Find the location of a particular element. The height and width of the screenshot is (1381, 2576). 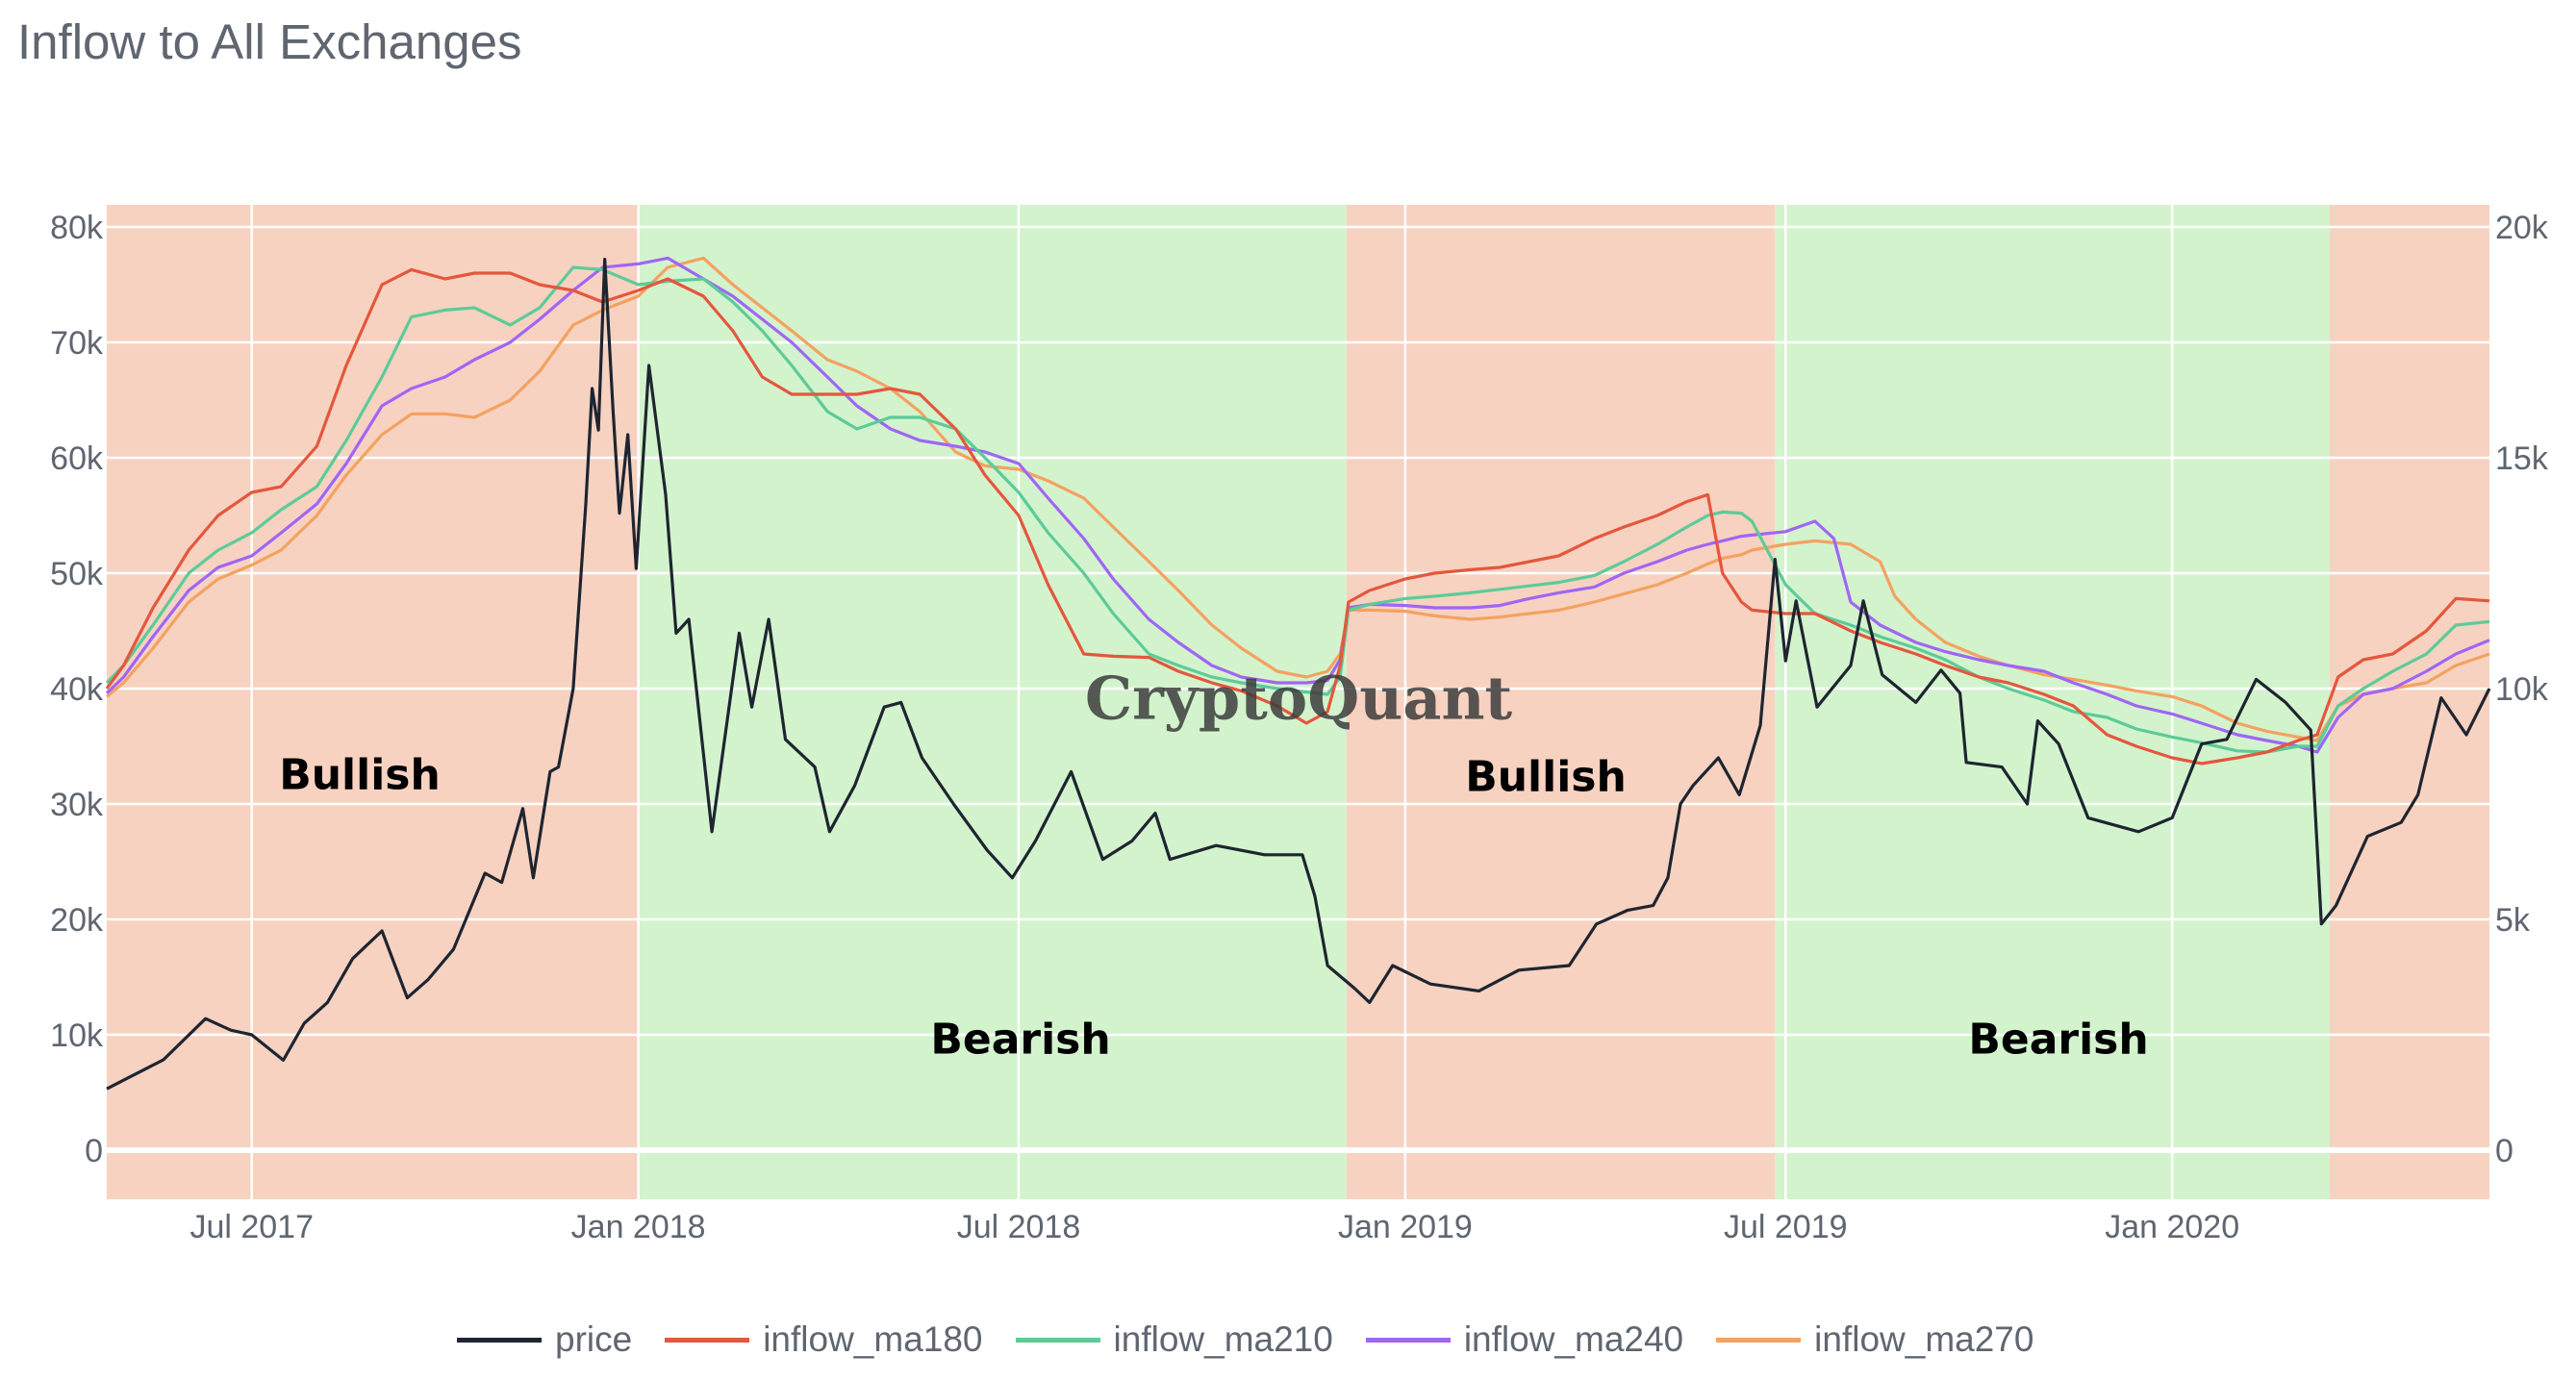

legend-item-inflow-ma210: inflow_ma210 is located at coordinates (1174, 1339).